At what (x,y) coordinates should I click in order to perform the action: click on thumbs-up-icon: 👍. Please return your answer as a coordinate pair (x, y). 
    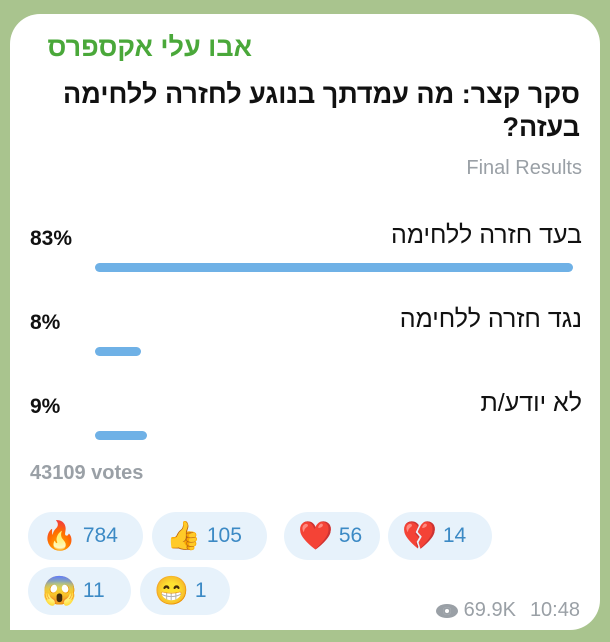
    Looking at the image, I should click on (183, 535).